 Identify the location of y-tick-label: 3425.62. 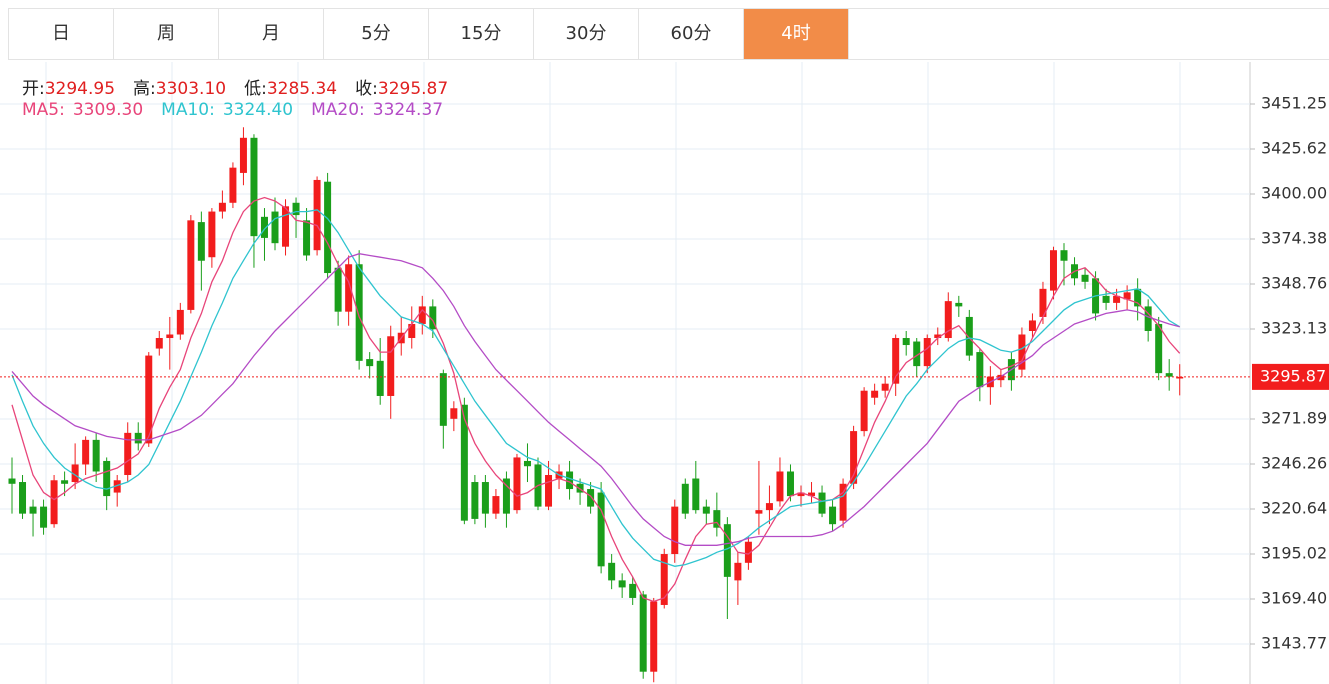
(1294, 148).